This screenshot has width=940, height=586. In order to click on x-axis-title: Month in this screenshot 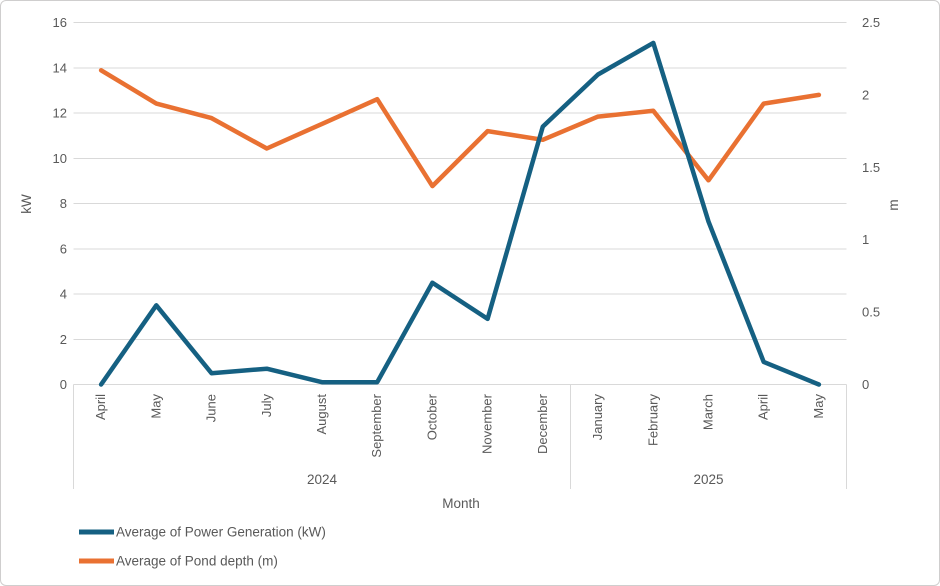, I will do `click(461, 503)`.